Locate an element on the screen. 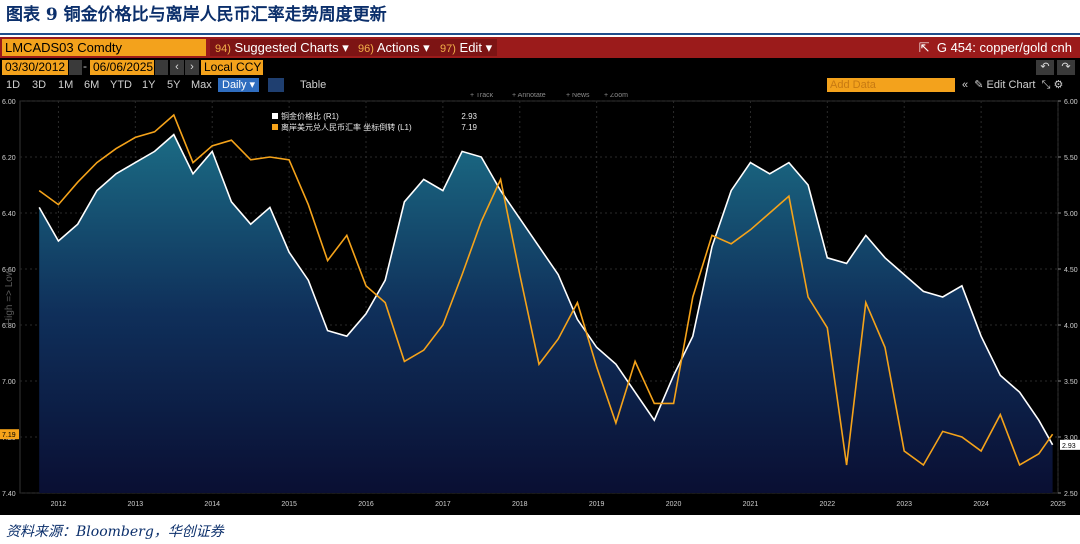  chart-name-label: G 454: copper/gold cnh is located at coordinates (1004, 47).